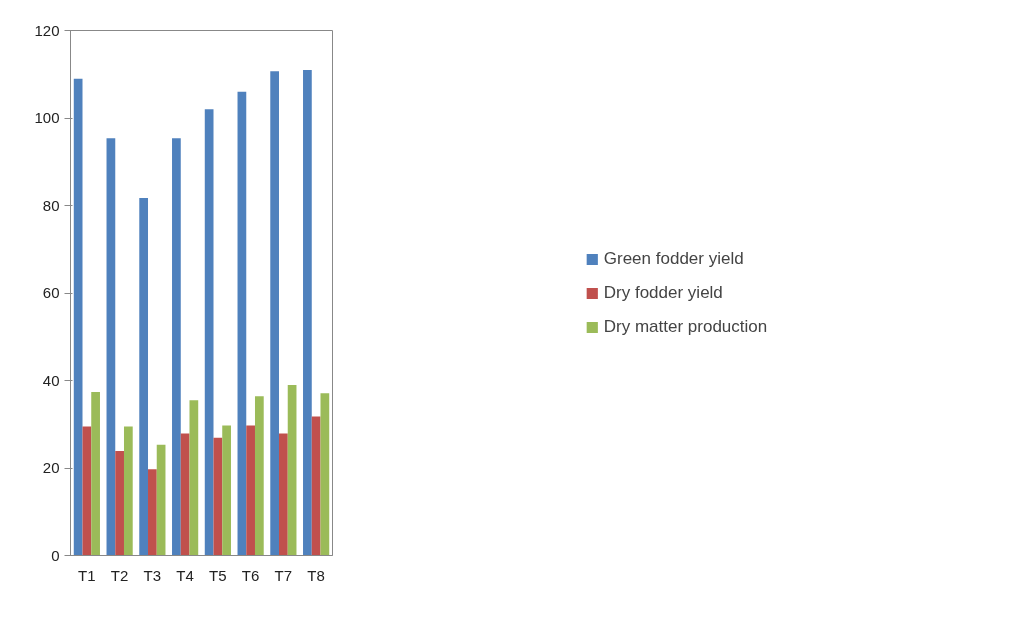  I want to click on x-tick-label: T3, so click(152, 575).